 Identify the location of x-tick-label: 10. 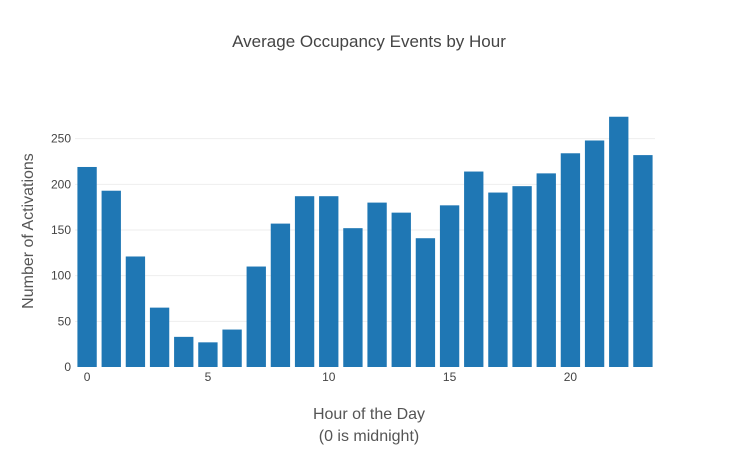
(329, 377).